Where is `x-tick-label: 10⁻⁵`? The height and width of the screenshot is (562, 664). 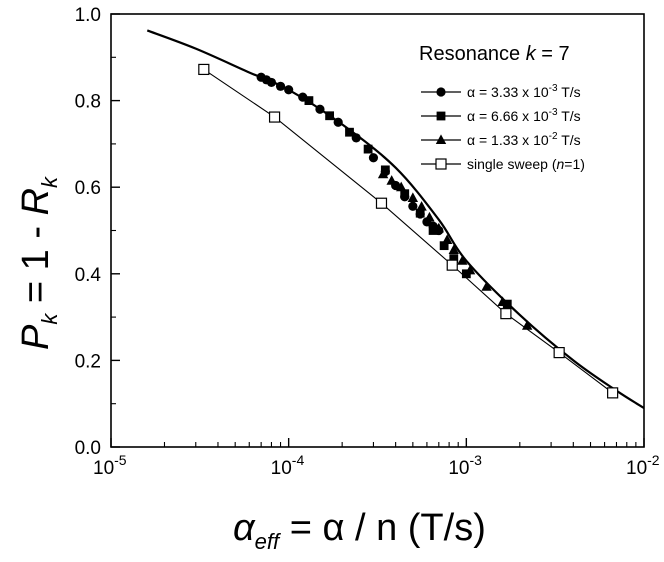
x-tick-label: 10⁻⁵ is located at coordinates (110, 465).